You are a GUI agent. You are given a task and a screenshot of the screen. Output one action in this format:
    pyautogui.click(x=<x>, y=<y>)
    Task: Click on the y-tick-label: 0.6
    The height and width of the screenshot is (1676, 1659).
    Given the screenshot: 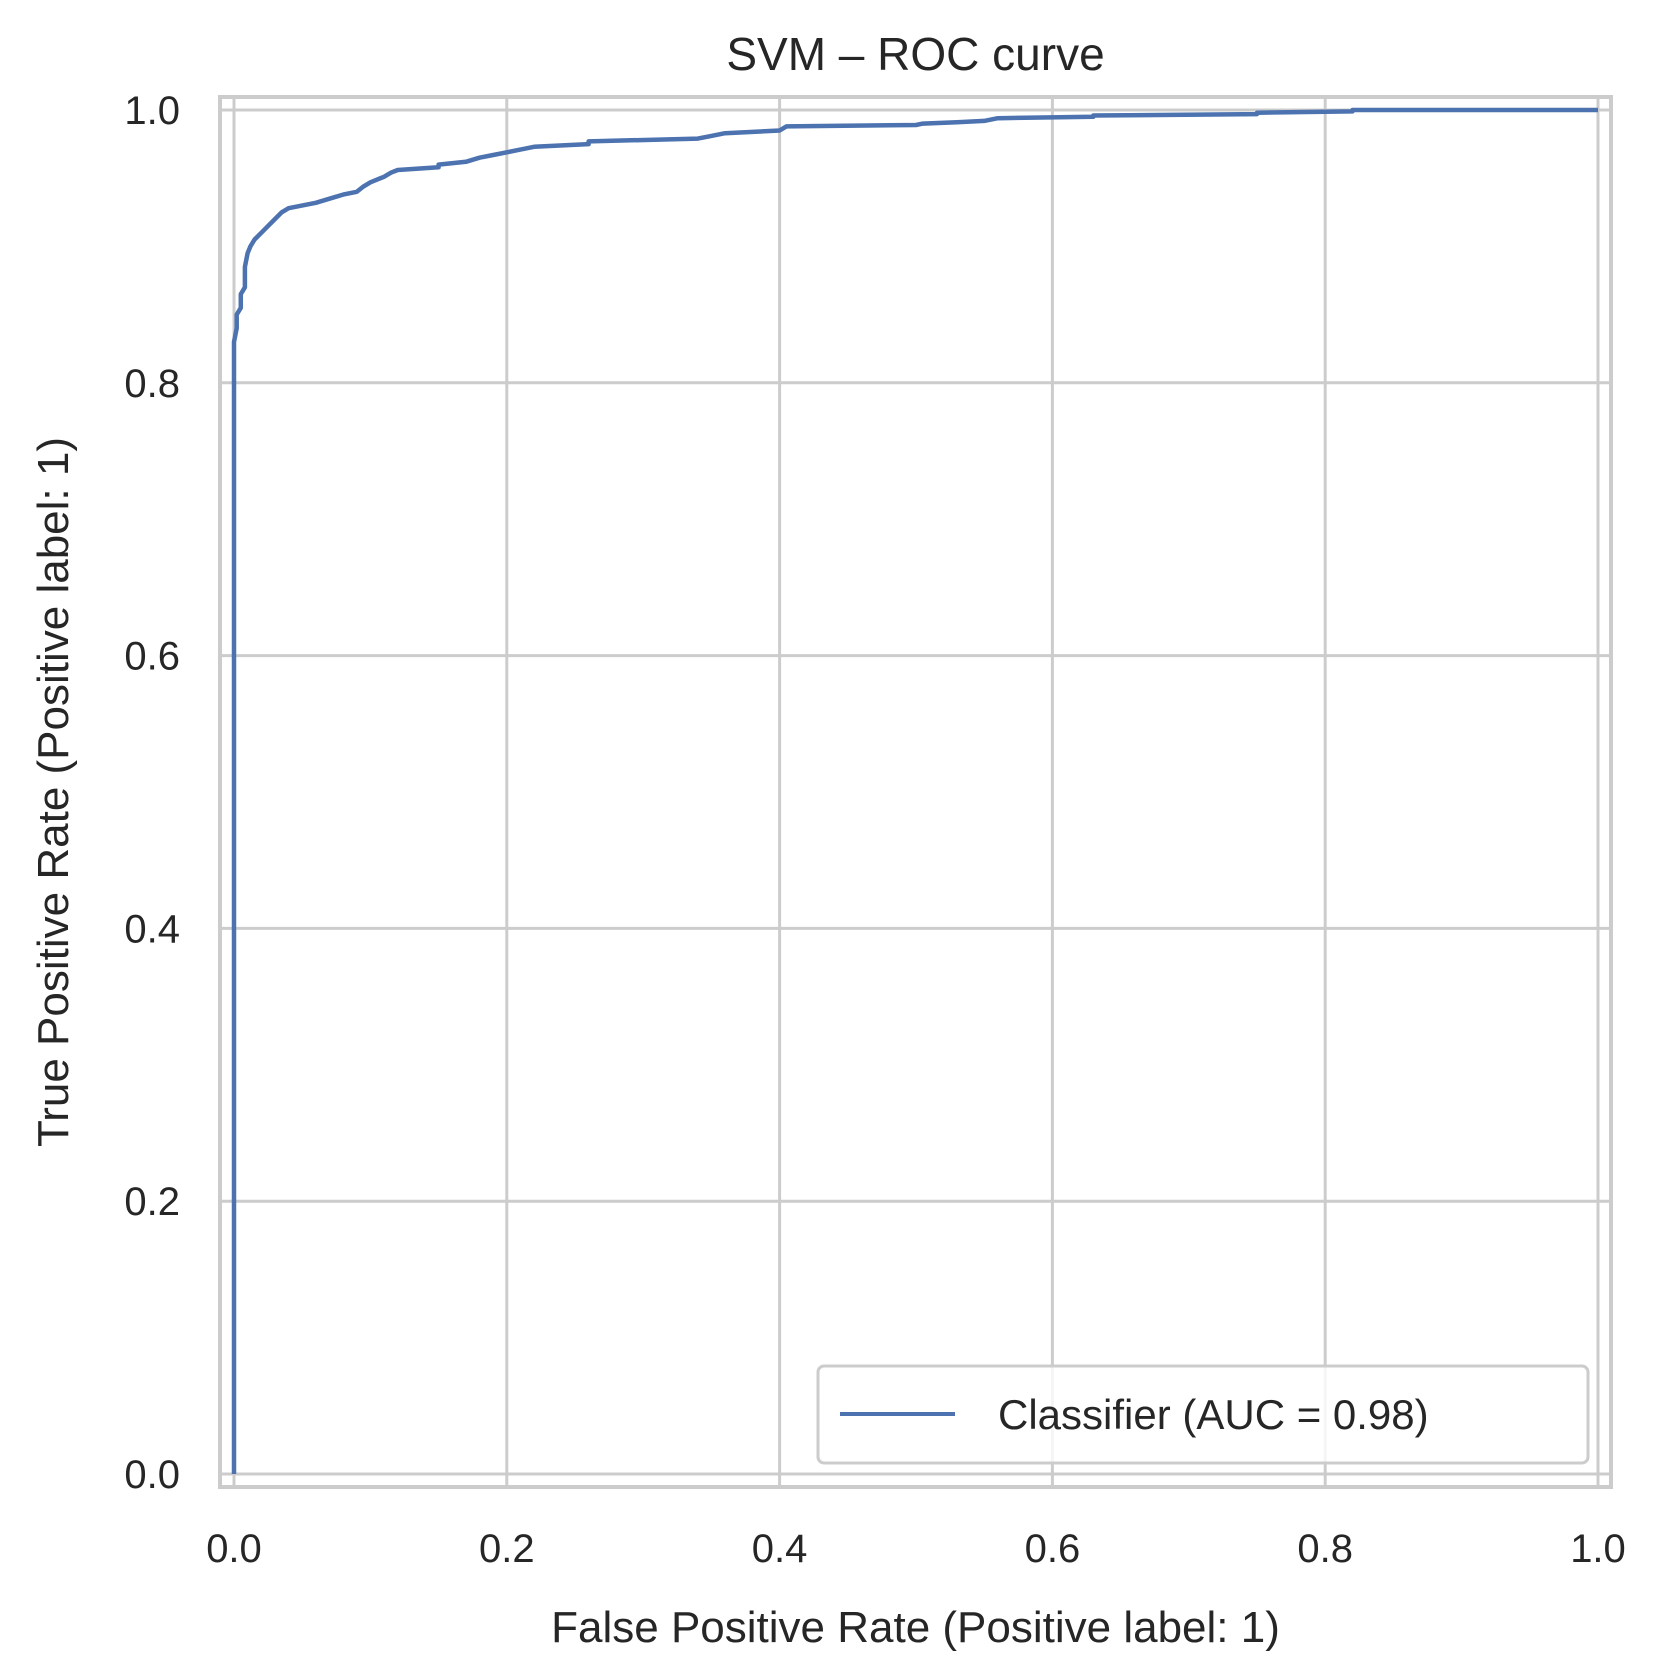 What is the action you would take?
    pyautogui.click(x=152, y=657)
    